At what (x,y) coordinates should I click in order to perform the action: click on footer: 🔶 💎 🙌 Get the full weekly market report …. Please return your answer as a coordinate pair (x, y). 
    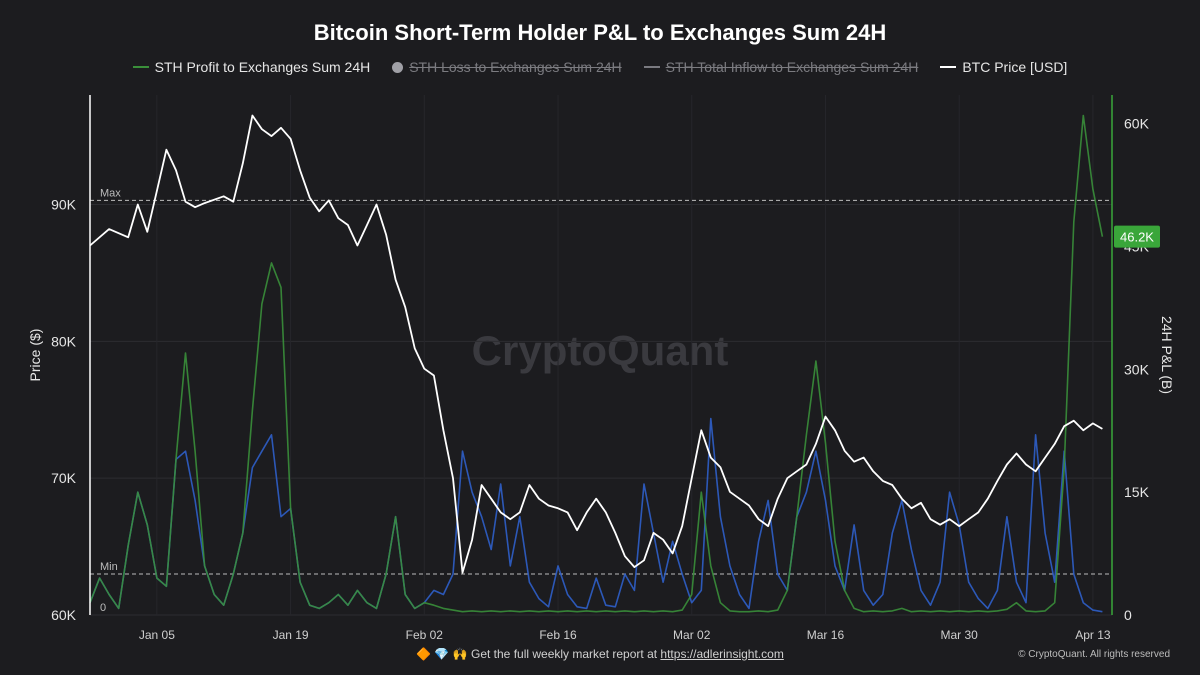
    Looking at the image, I should click on (600, 654).